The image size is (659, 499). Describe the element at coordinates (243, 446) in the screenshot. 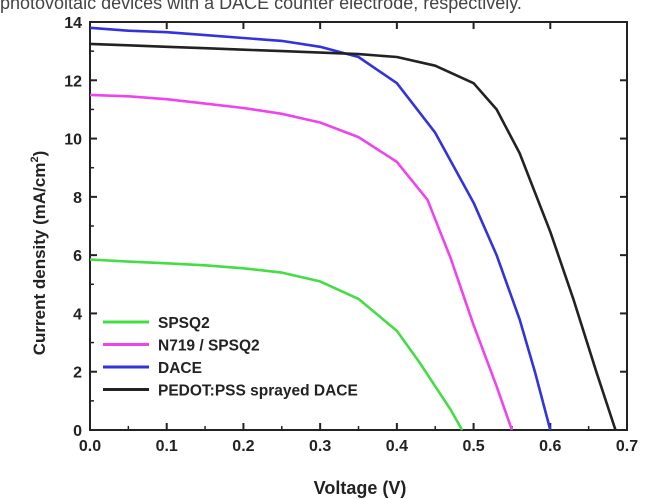

I see `x-tick-label: 0.2` at that location.